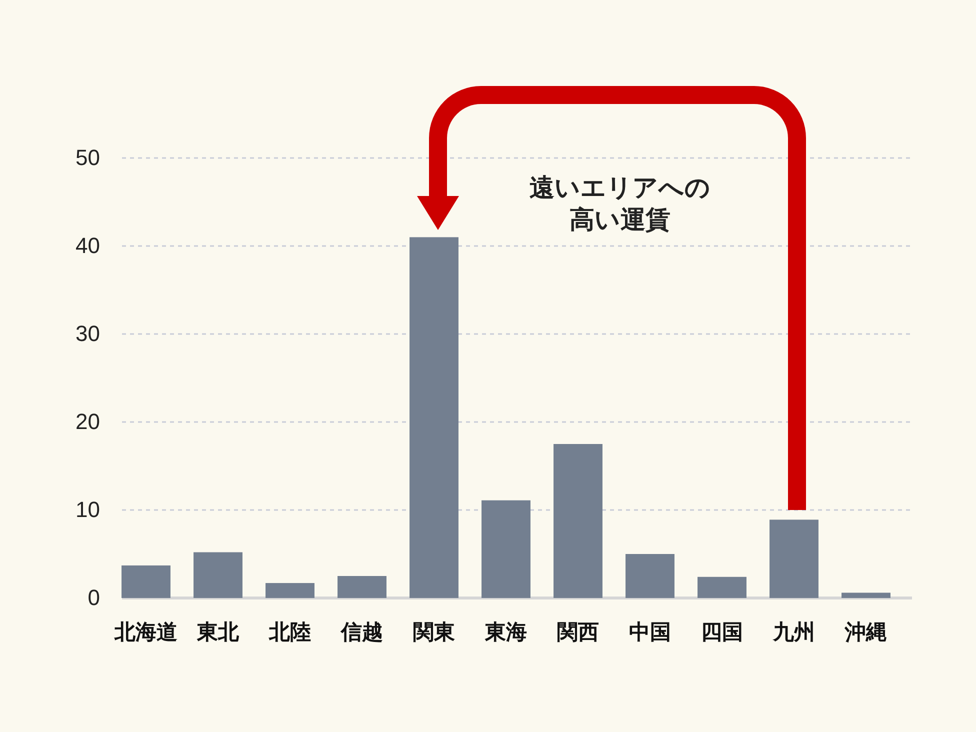  What do you see at coordinates (88, 157) in the screenshot?
I see `y-tick-label: 50` at bounding box center [88, 157].